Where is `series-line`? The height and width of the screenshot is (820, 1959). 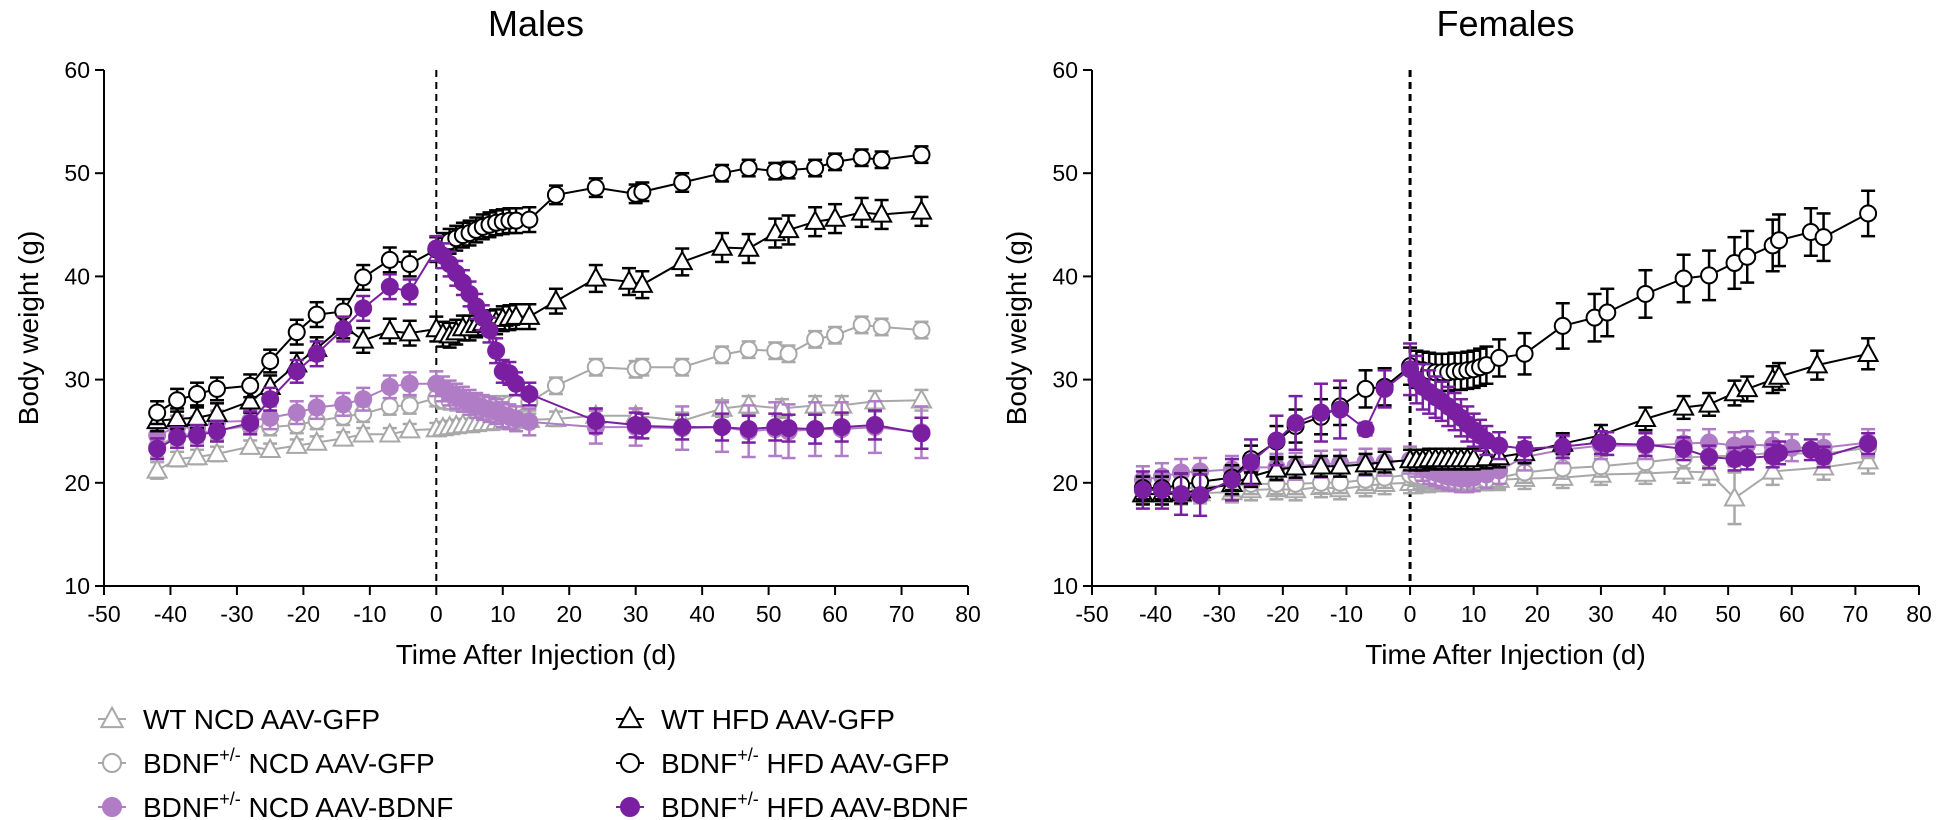 series-line is located at coordinates (539, 283).